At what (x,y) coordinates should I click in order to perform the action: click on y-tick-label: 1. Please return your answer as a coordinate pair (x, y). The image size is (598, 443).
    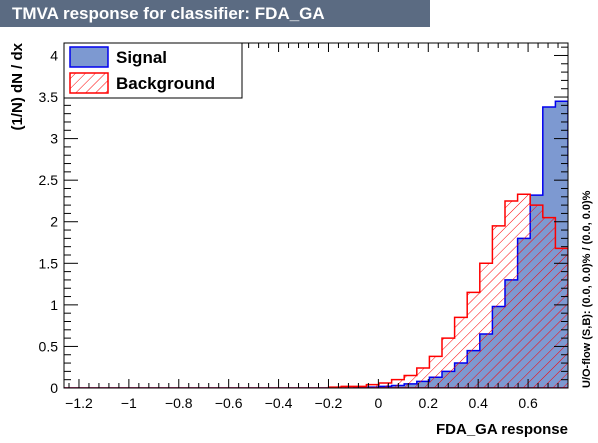
    Looking at the image, I should click on (54, 305).